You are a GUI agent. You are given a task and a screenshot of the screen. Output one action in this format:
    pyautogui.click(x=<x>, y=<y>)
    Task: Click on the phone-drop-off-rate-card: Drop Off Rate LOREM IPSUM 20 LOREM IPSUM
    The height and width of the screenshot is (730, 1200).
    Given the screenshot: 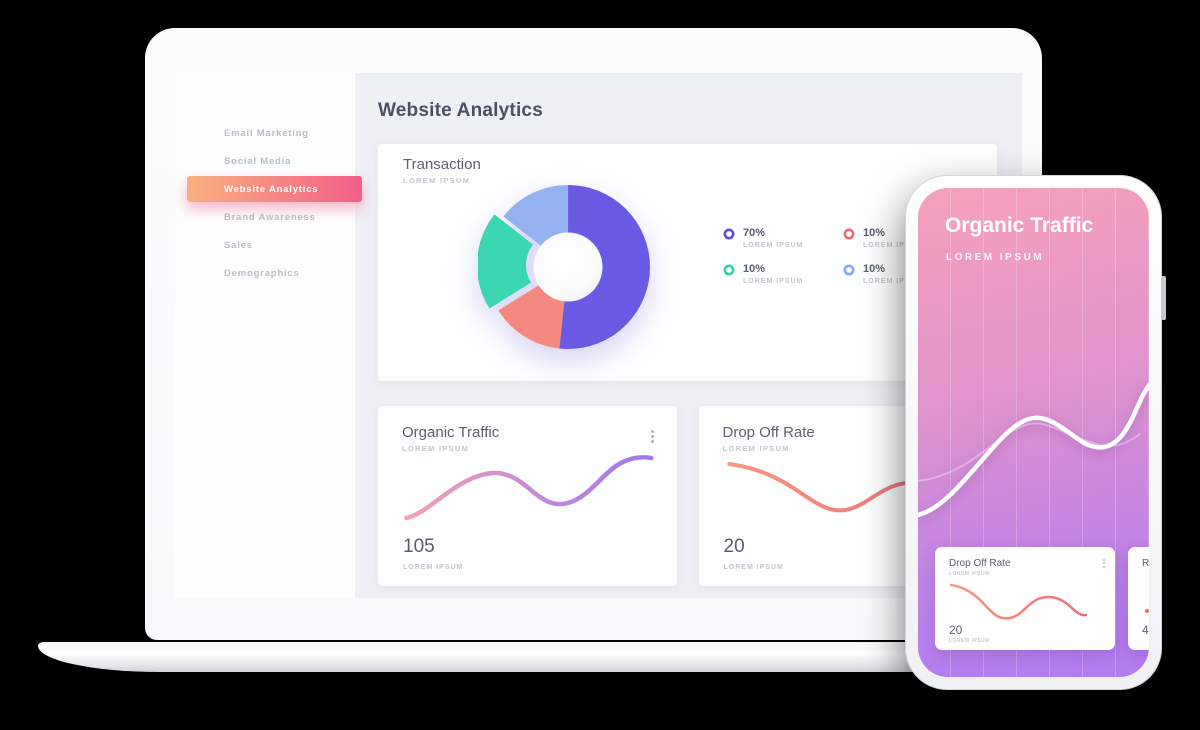 What is the action you would take?
    pyautogui.click(x=1025, y=598)
    